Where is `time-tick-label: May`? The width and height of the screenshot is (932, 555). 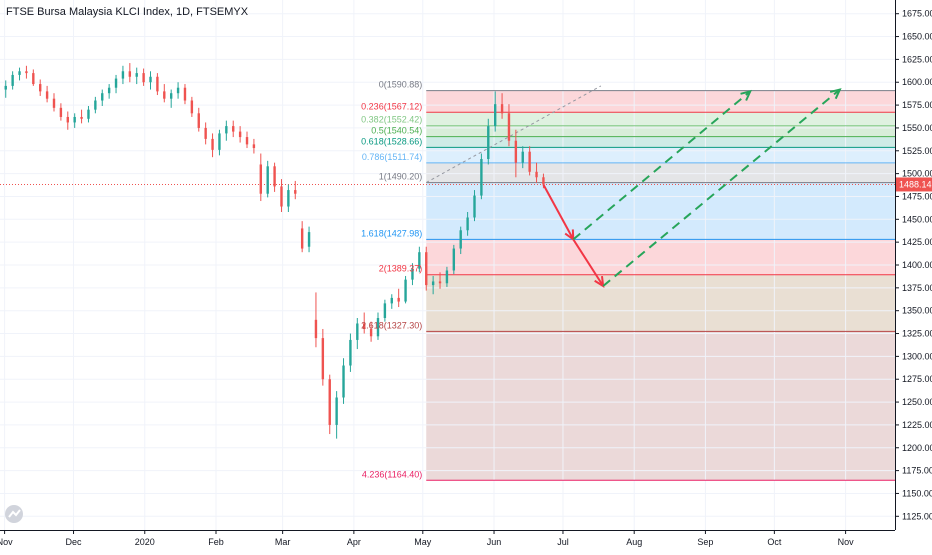 time-tick-label: May is located at coordinates (423, 542).